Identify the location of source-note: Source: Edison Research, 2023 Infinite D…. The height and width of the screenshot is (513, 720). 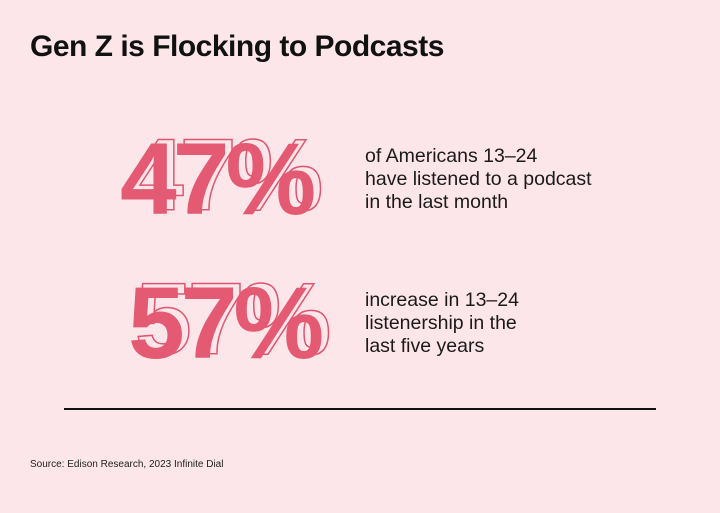
(127, 464).